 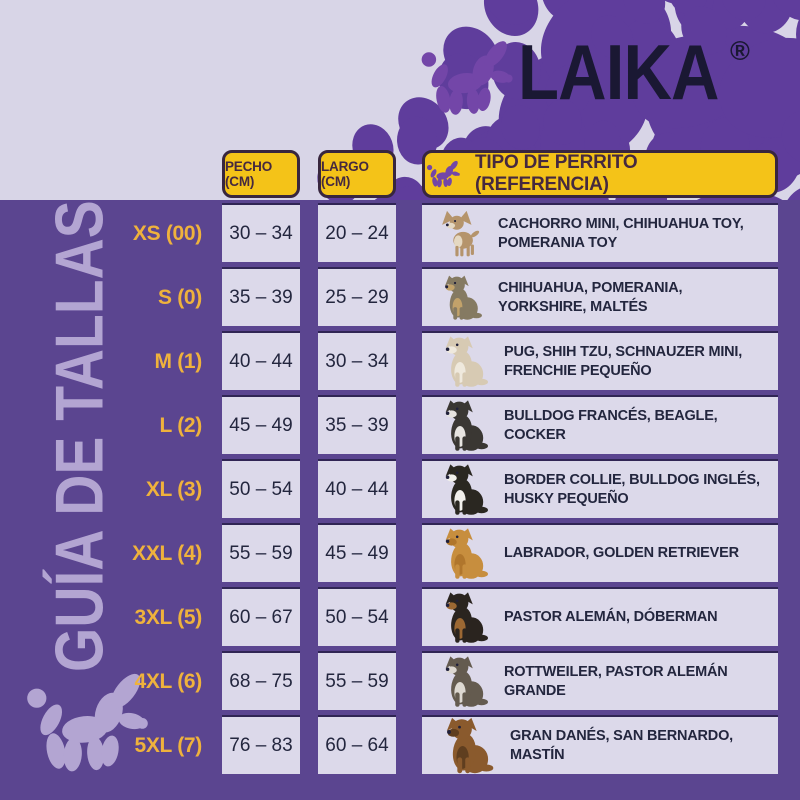 I want to click on breed-cell: BULLDOG FRANCÉS, BEAGLE, COCKER, so click(x=600, y=425).